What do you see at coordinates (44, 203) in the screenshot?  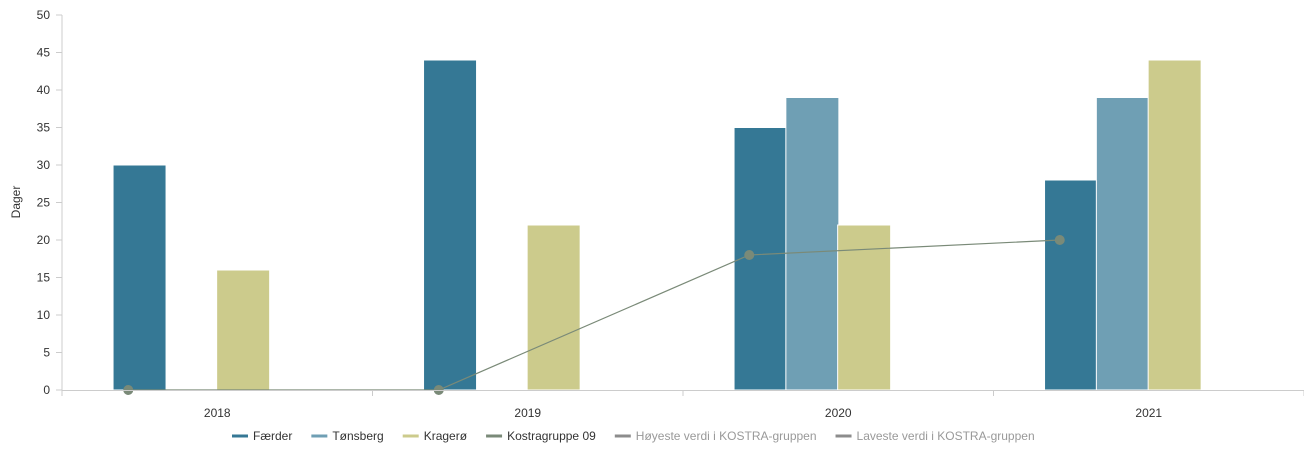 I see `y-tick-label: 25` at bounding box center [44, 203].